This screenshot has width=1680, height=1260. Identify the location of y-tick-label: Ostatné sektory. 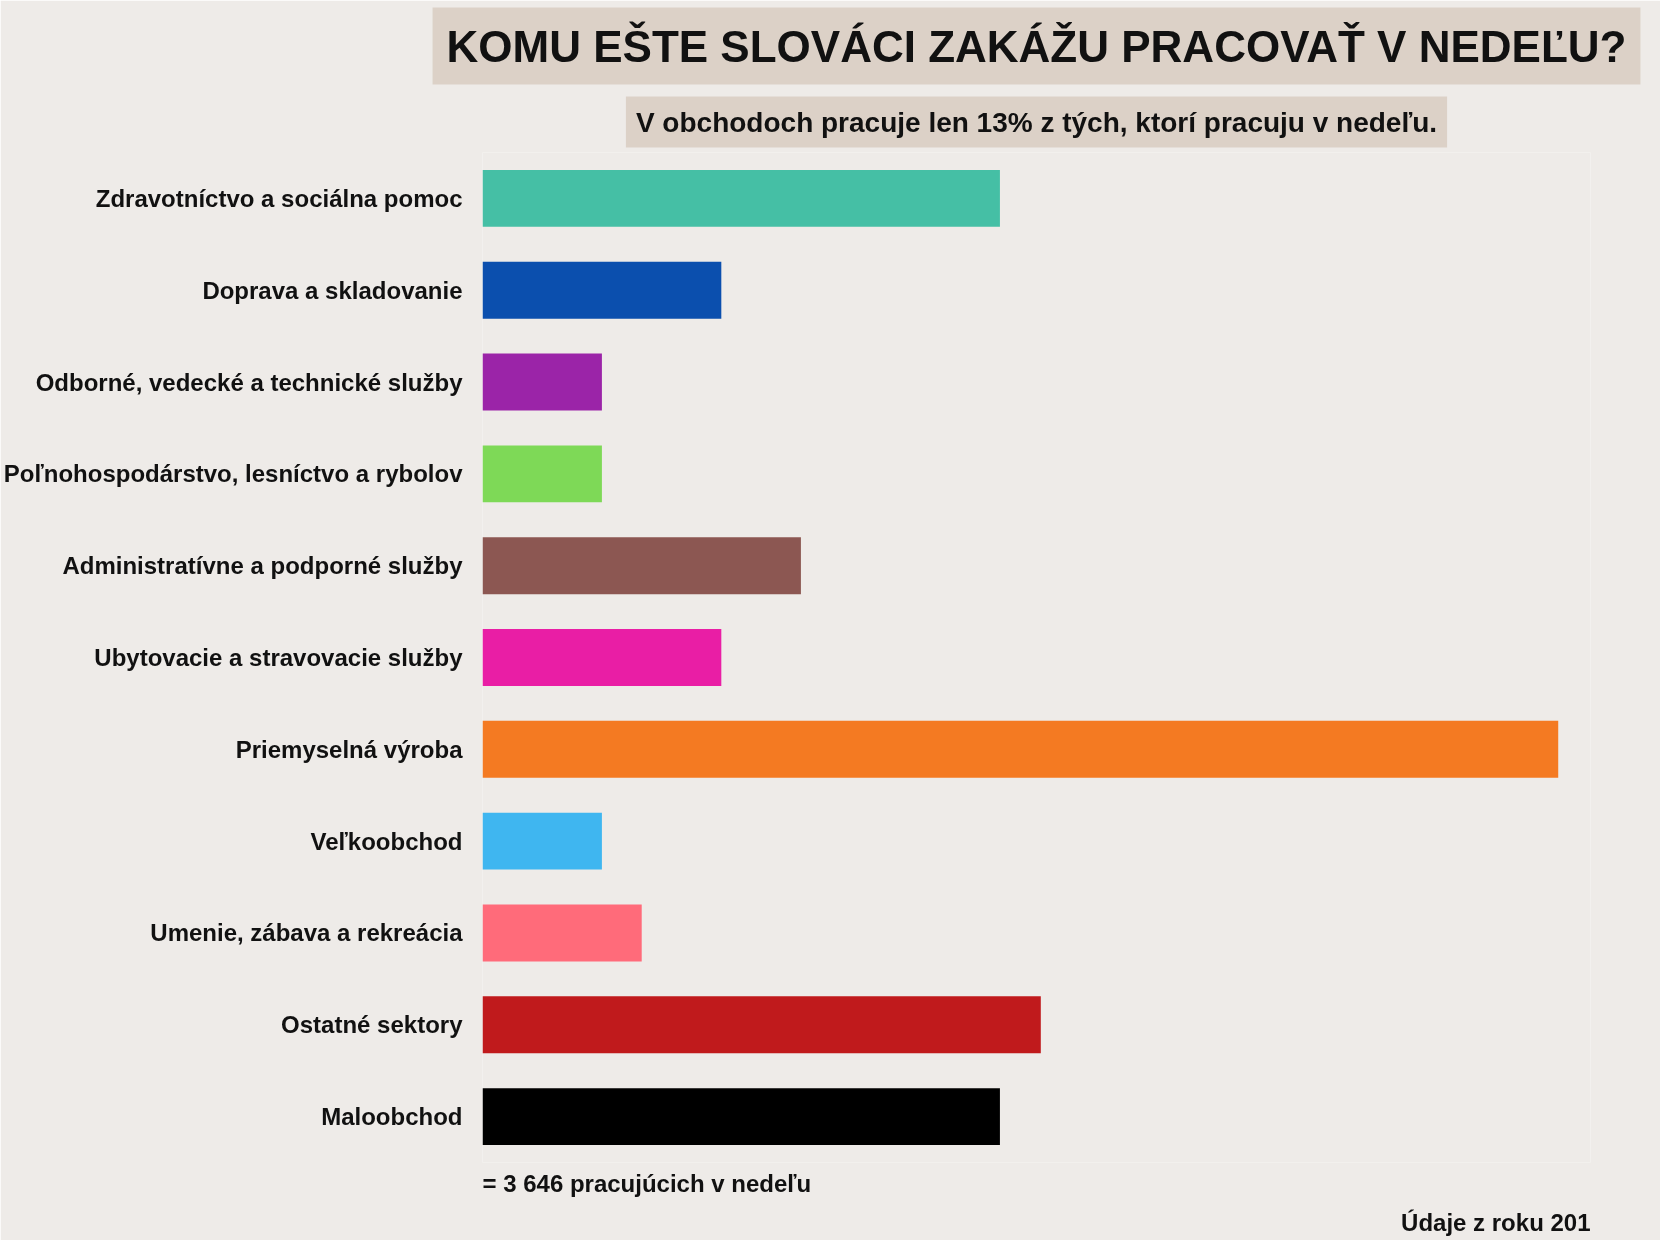
(372, 1025).